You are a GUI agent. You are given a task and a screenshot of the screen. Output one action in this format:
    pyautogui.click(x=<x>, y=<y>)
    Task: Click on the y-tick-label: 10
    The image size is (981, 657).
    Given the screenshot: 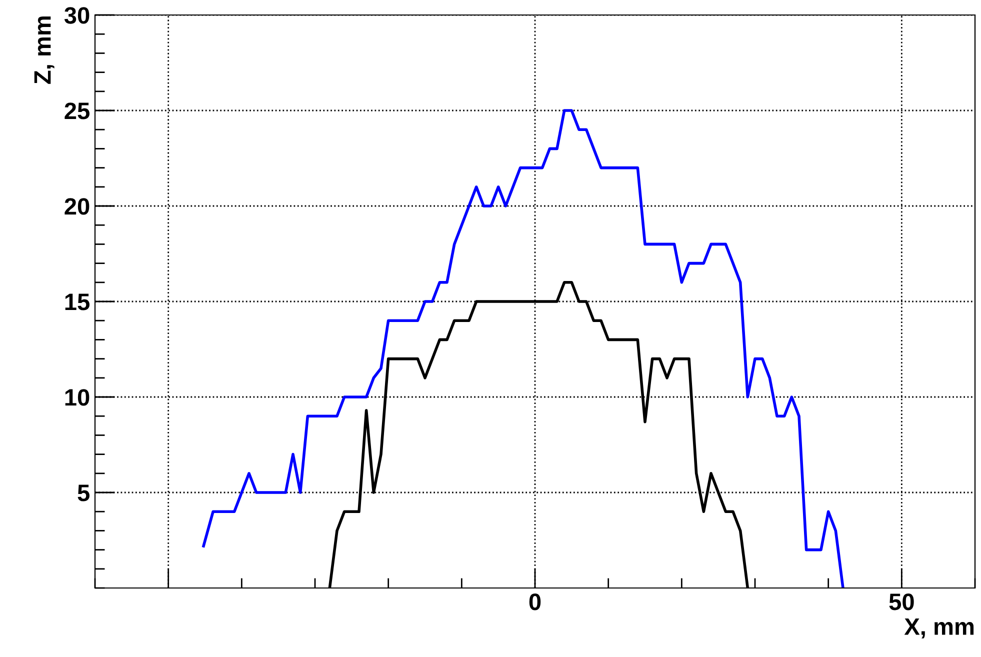 What is the action you would take?
    pyautogui.click(x=77, y=397)
    